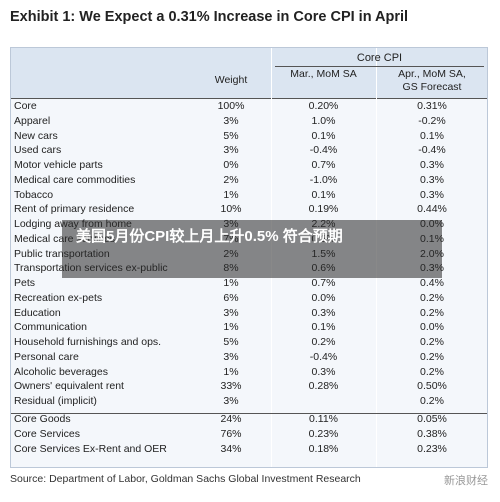 Image resolution: width=500 pixels, height=502 pixels. What do you see at coordinates (74, 209) in the screenshot?
I see `row-label: Rent of primary residence` at bounding box center [74, 209].